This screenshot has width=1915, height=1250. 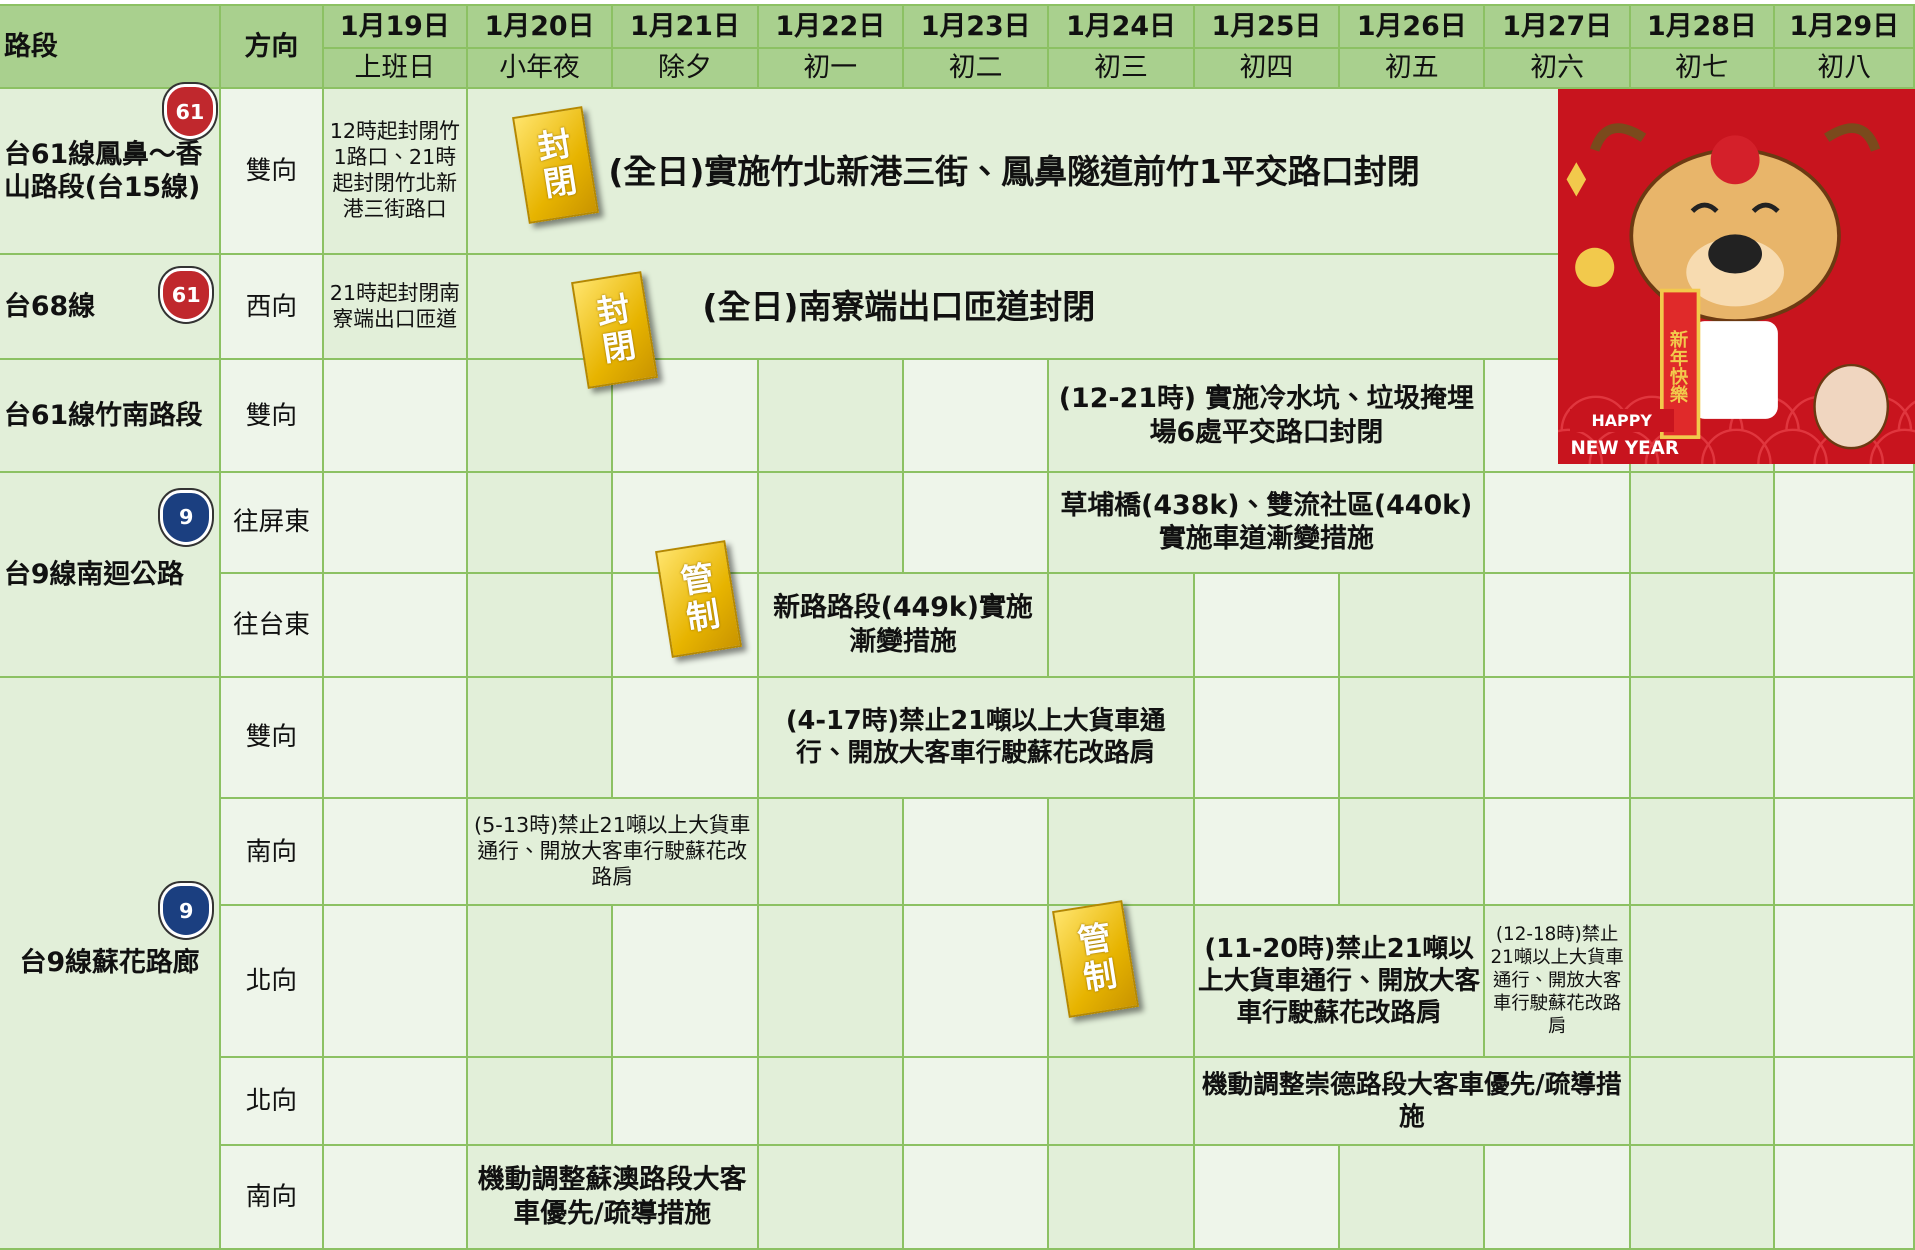 I want to click on header-date: 1月27日, so click(x=1558, y=27).